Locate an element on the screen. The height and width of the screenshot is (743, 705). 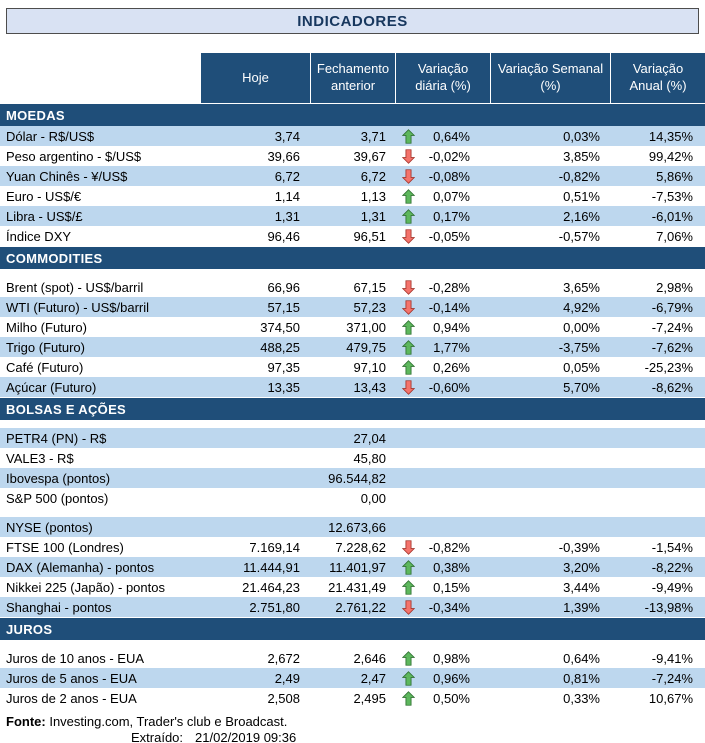
fechamento-cell: 7.228,62 is located at coordinates (360, 547).